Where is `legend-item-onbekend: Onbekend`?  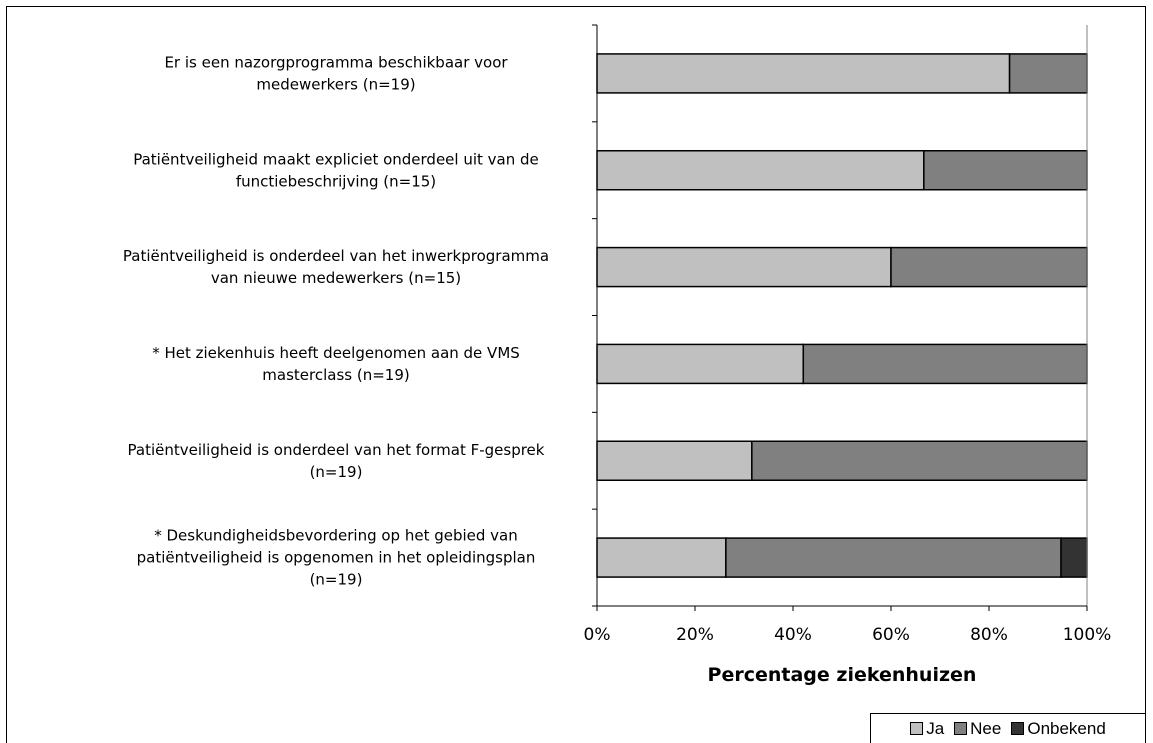
legend-item-onbekend: Onbekend is located at coordinates (1058, 728).